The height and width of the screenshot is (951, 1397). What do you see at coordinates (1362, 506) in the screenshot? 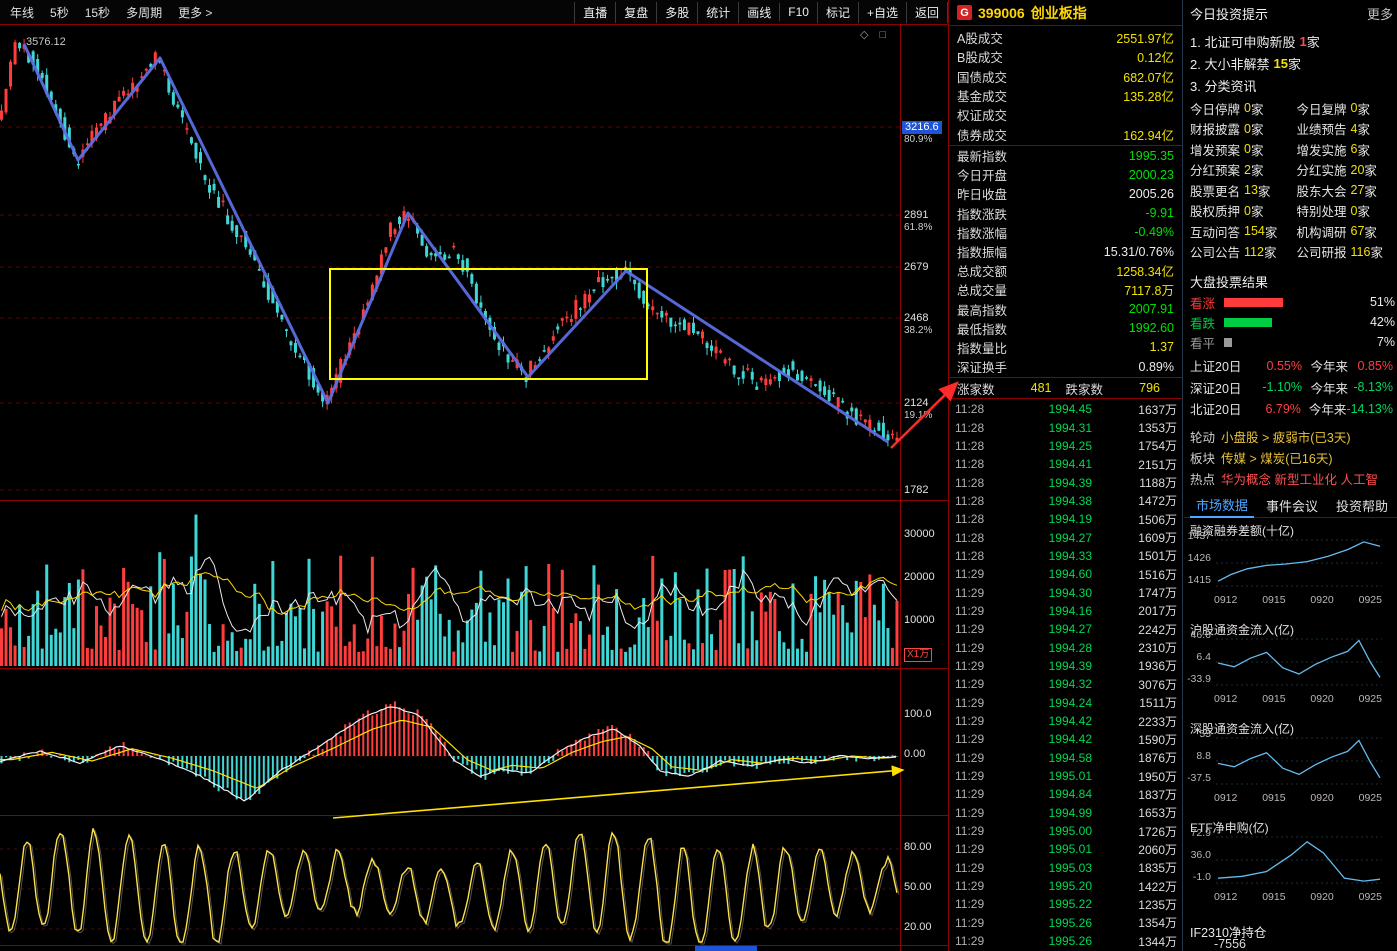
I see `tab-投资帮助: 投资帮助` at bounding box center [1362, 506].